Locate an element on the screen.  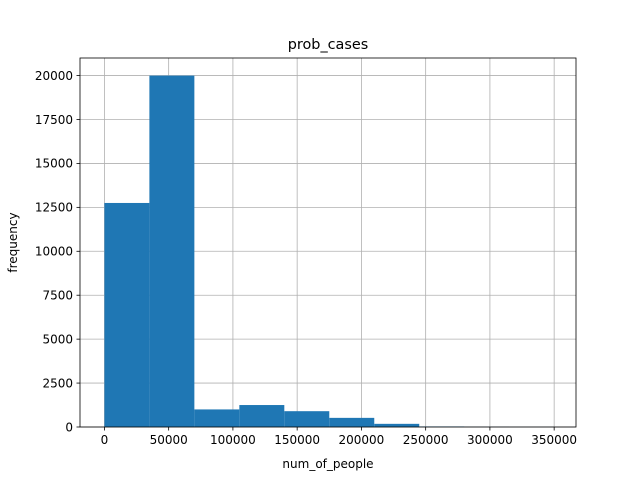
y-tick-label: 0 is located at coordinates (69, 427).